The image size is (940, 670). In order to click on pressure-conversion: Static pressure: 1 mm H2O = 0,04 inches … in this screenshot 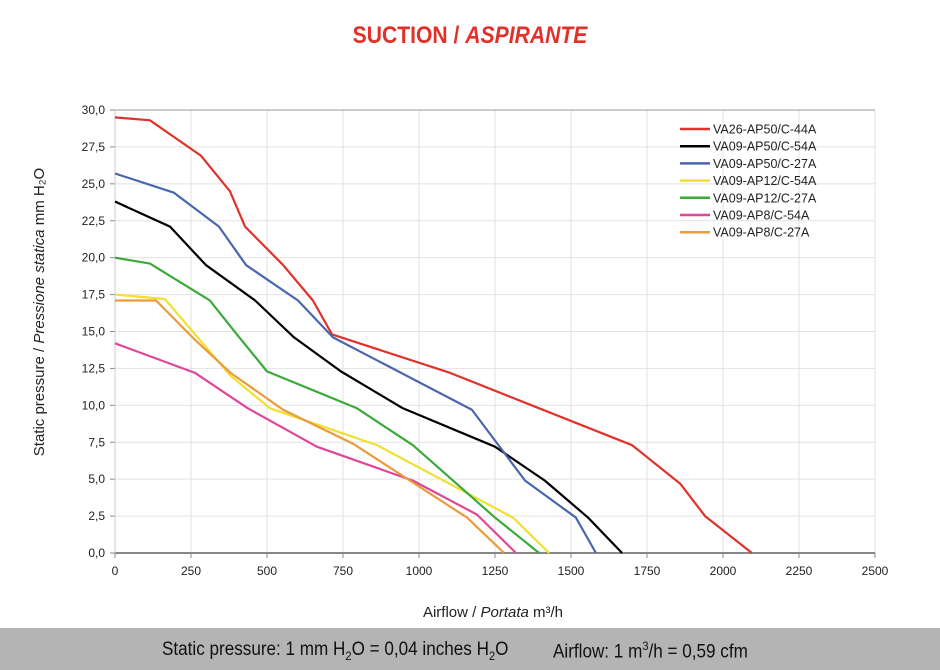, I will do `click(335, 651)`.